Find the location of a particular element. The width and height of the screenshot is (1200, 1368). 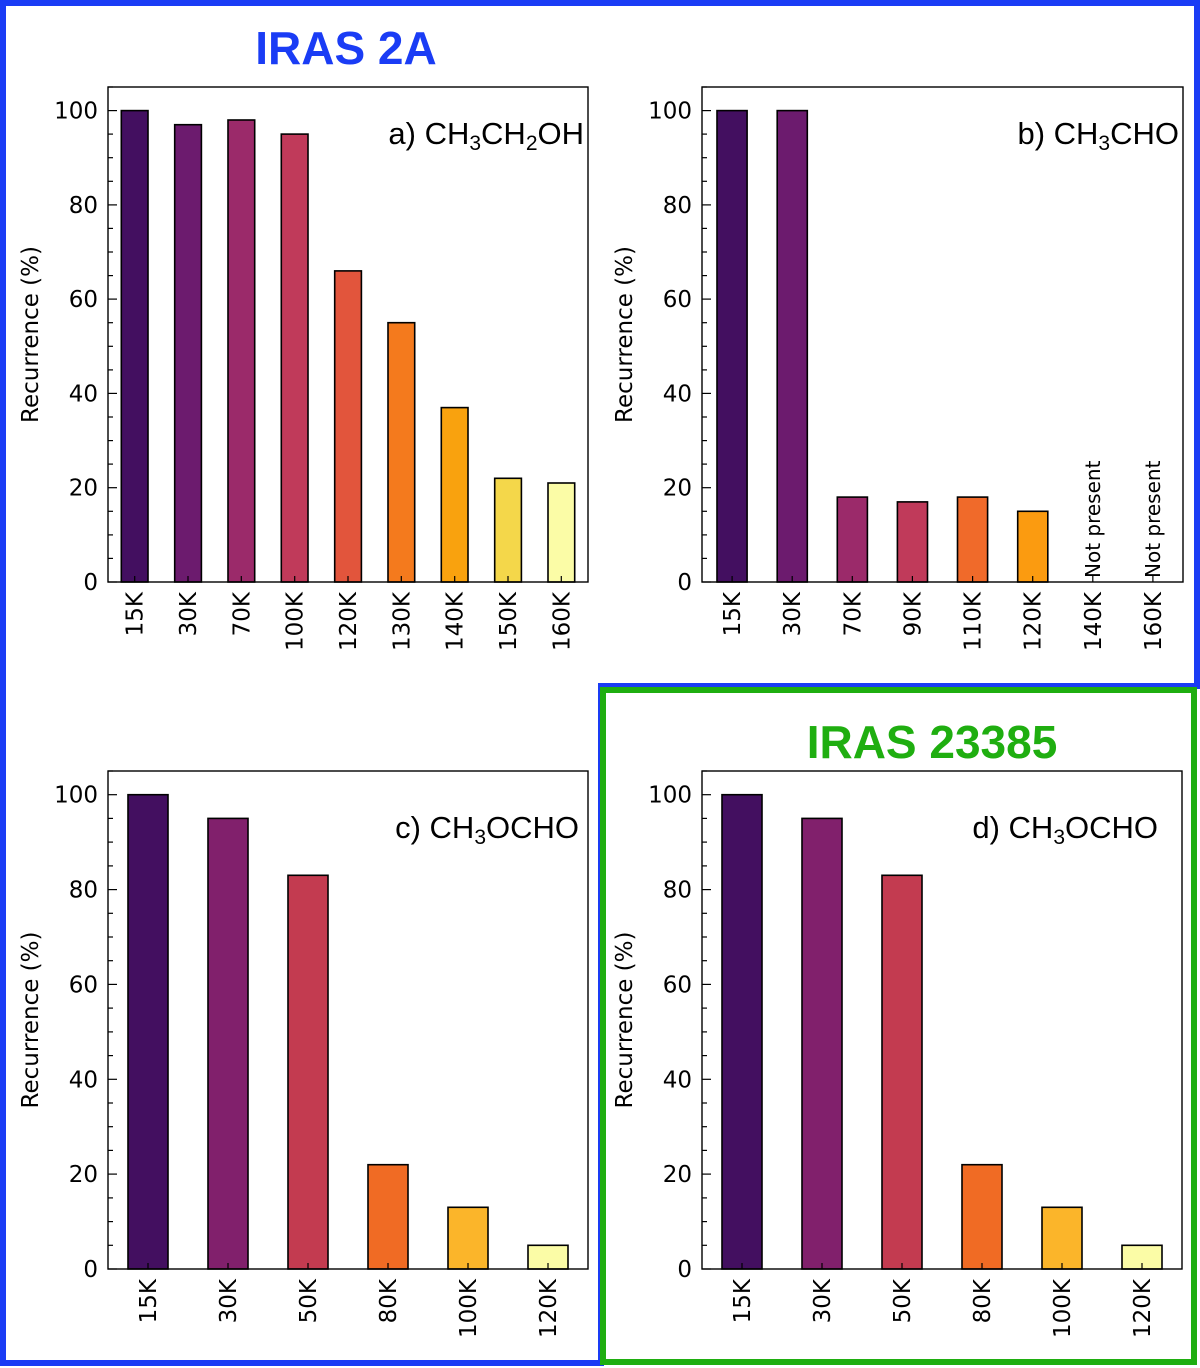

panel-a-xtick-label-30K: 30K is located at coordinates (189, 613).